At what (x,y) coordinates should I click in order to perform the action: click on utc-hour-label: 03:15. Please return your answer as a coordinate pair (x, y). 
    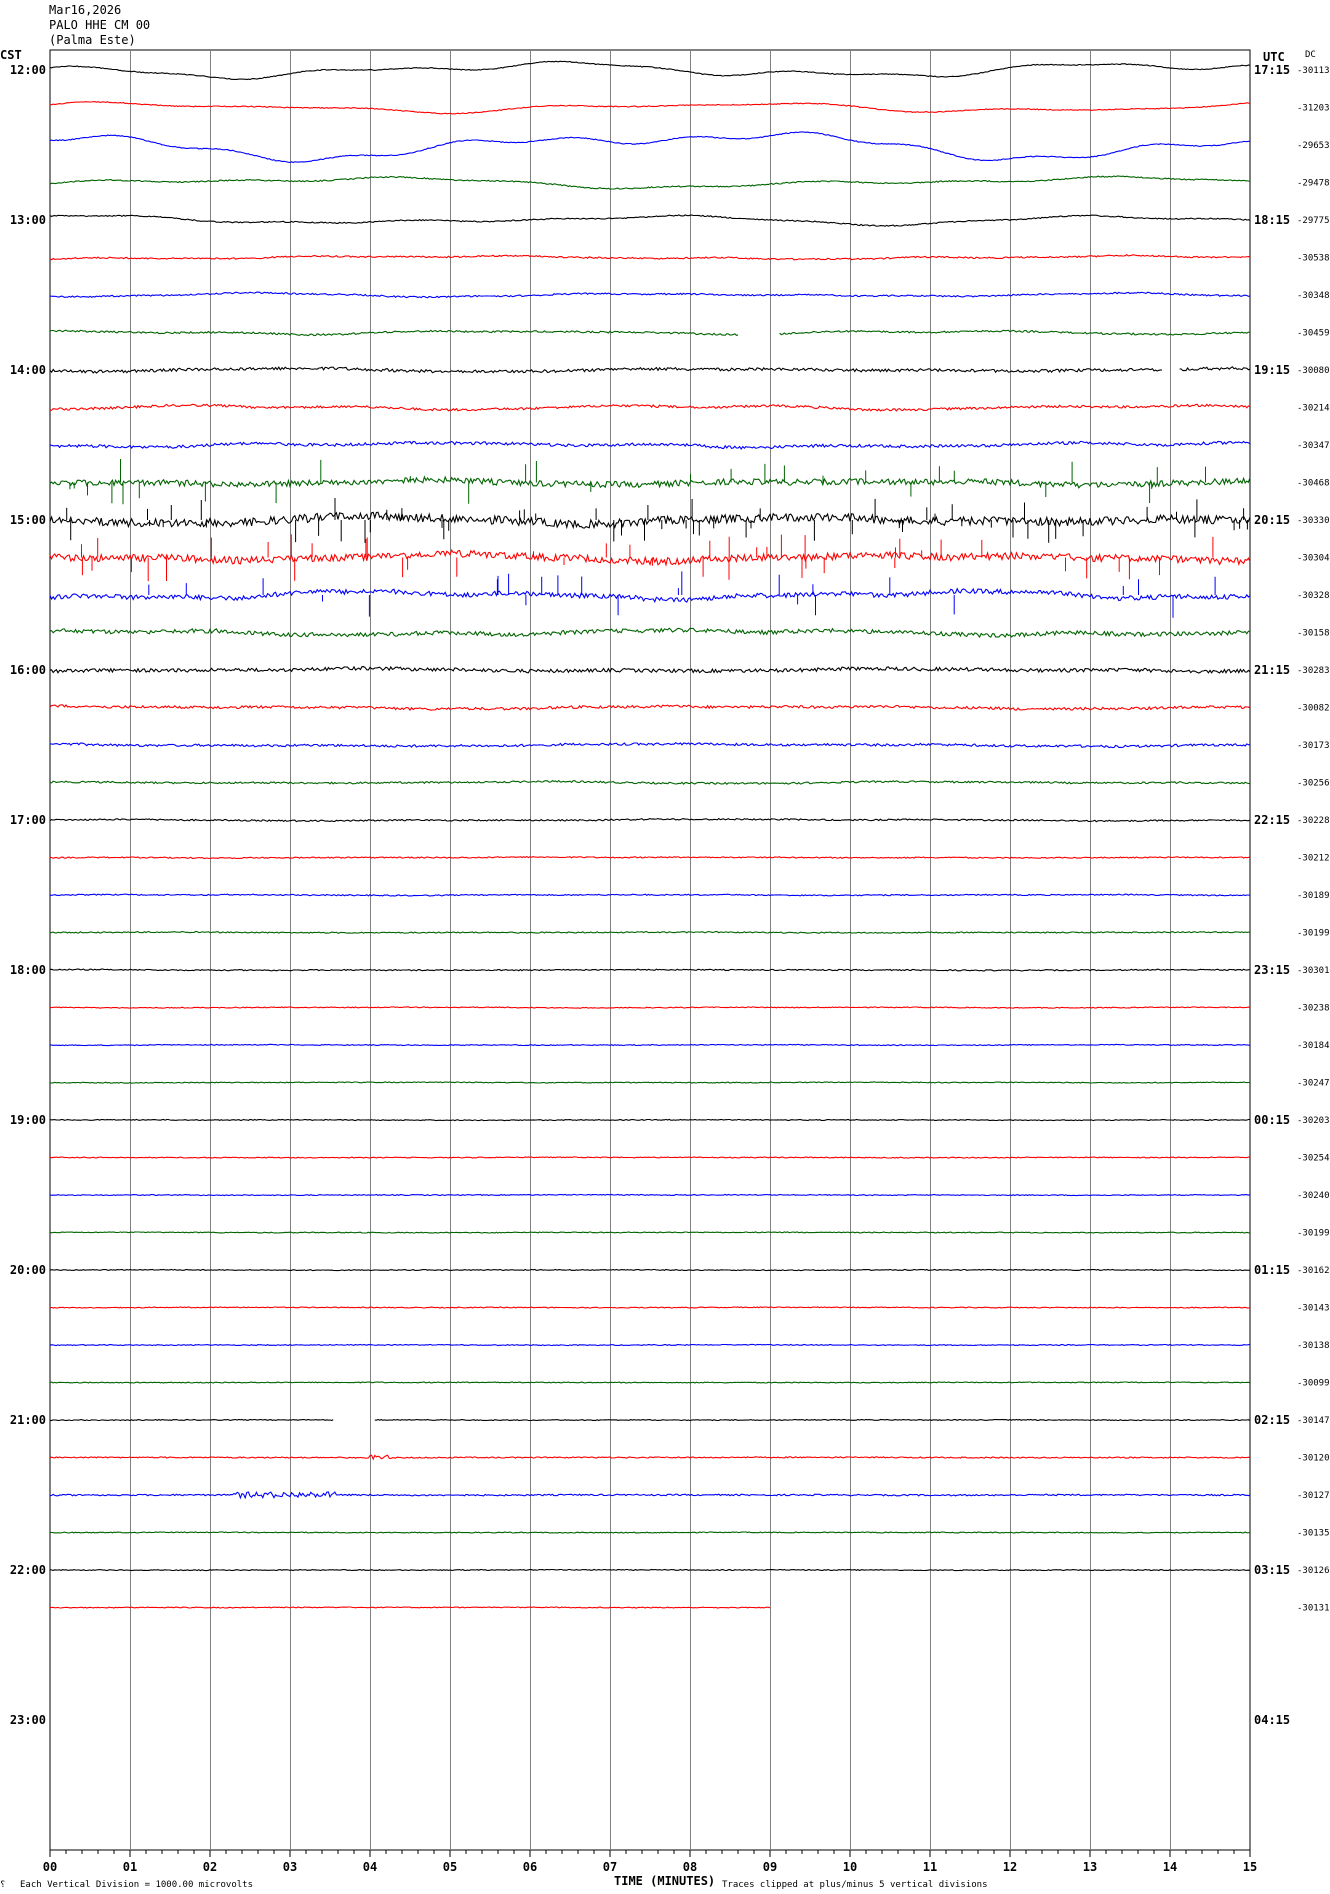
    Looking at the image, I should click on (1272, 1570).